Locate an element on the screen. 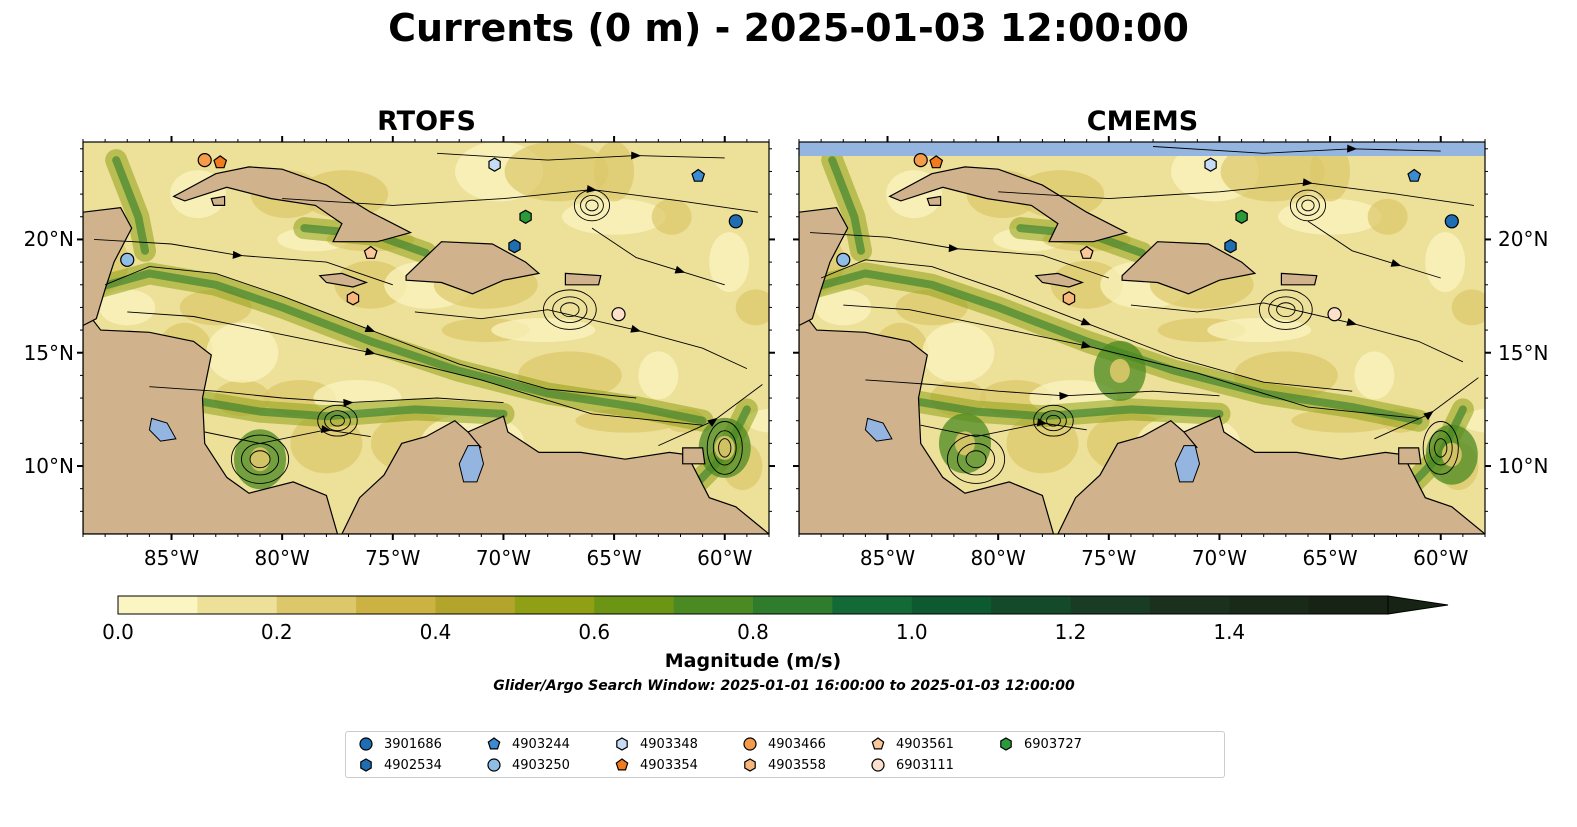  legend-label: 4903558 is located at coordinates (797, 765).